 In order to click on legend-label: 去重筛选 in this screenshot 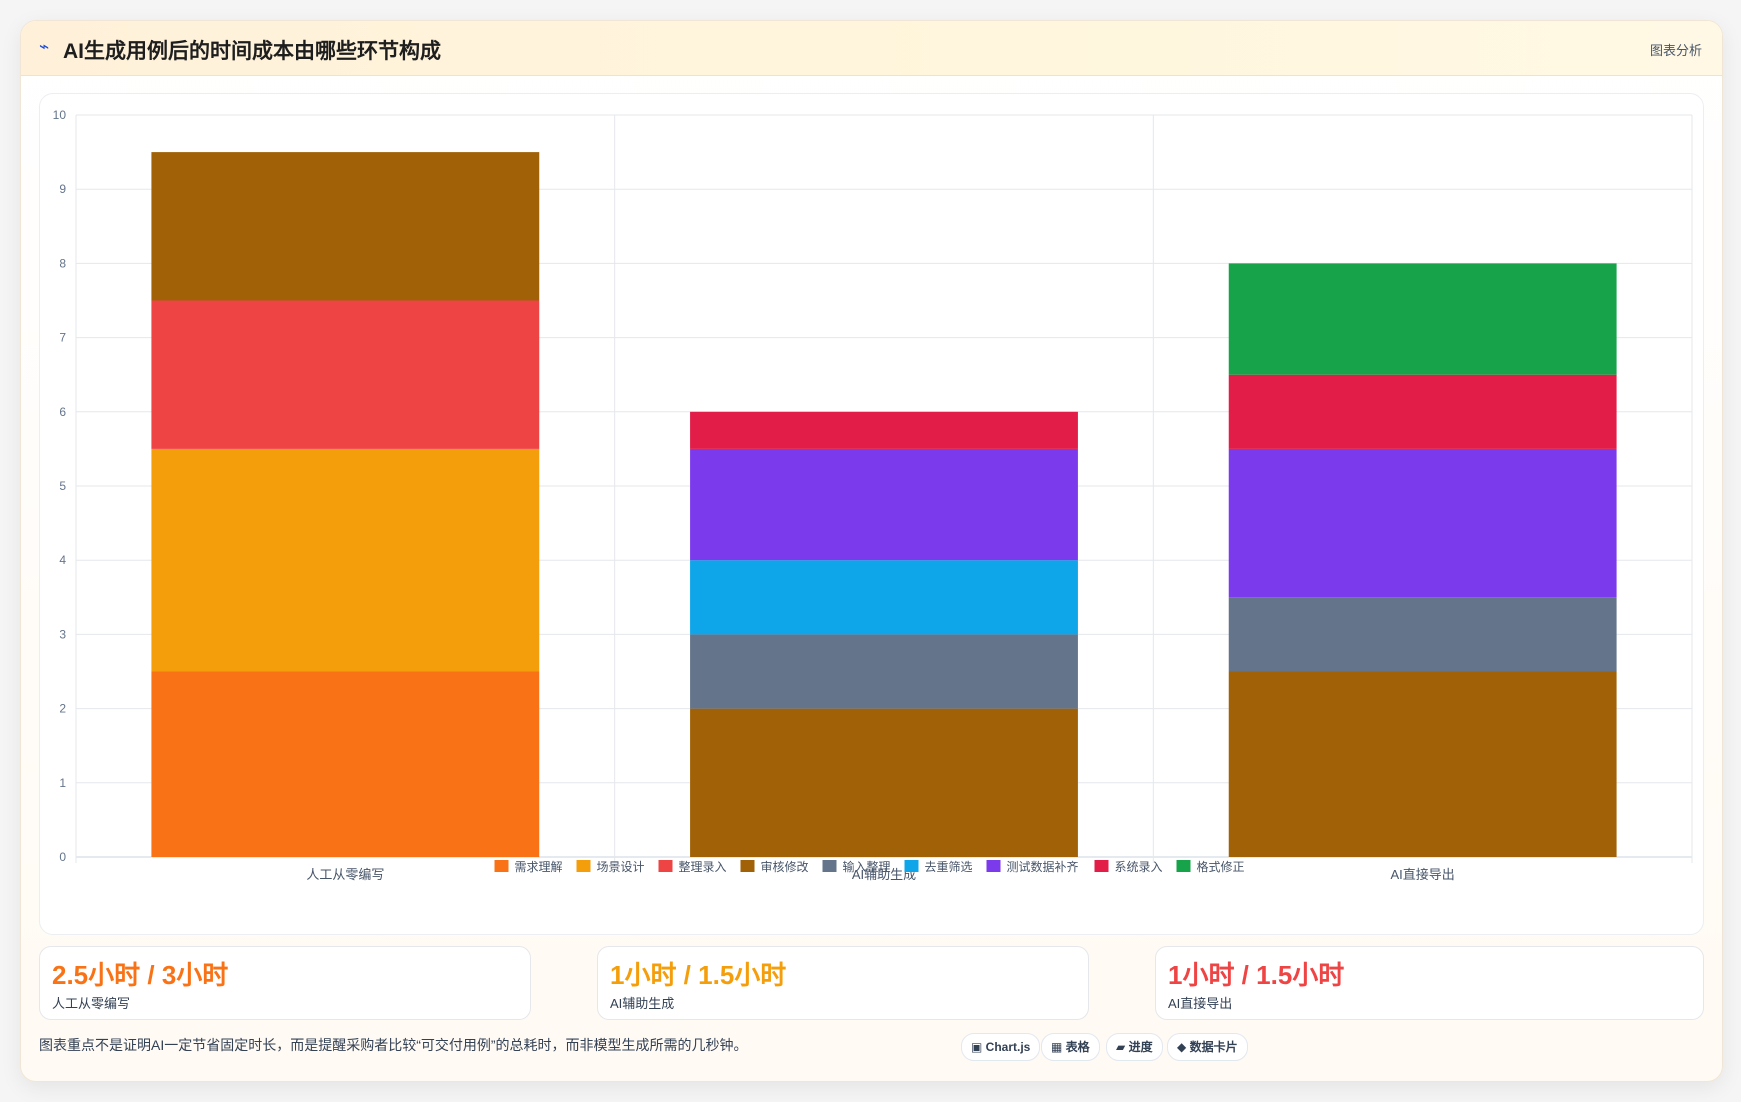, I will do `click(949, 866)`.